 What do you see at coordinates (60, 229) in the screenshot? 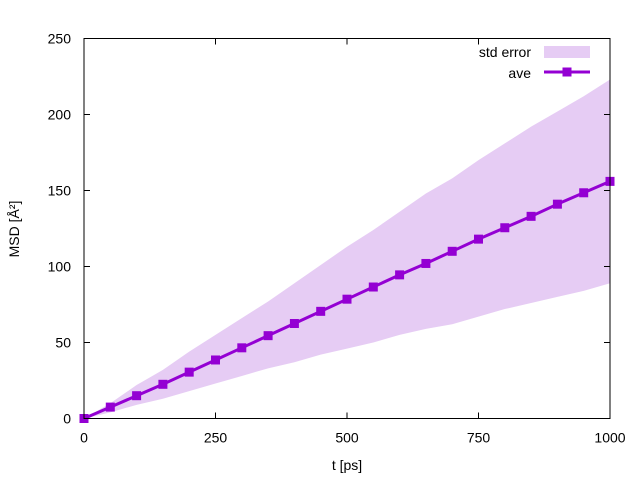
I see `y-tick-labels: 0 50 100 150 200 250` at bounding box center [60, 229].